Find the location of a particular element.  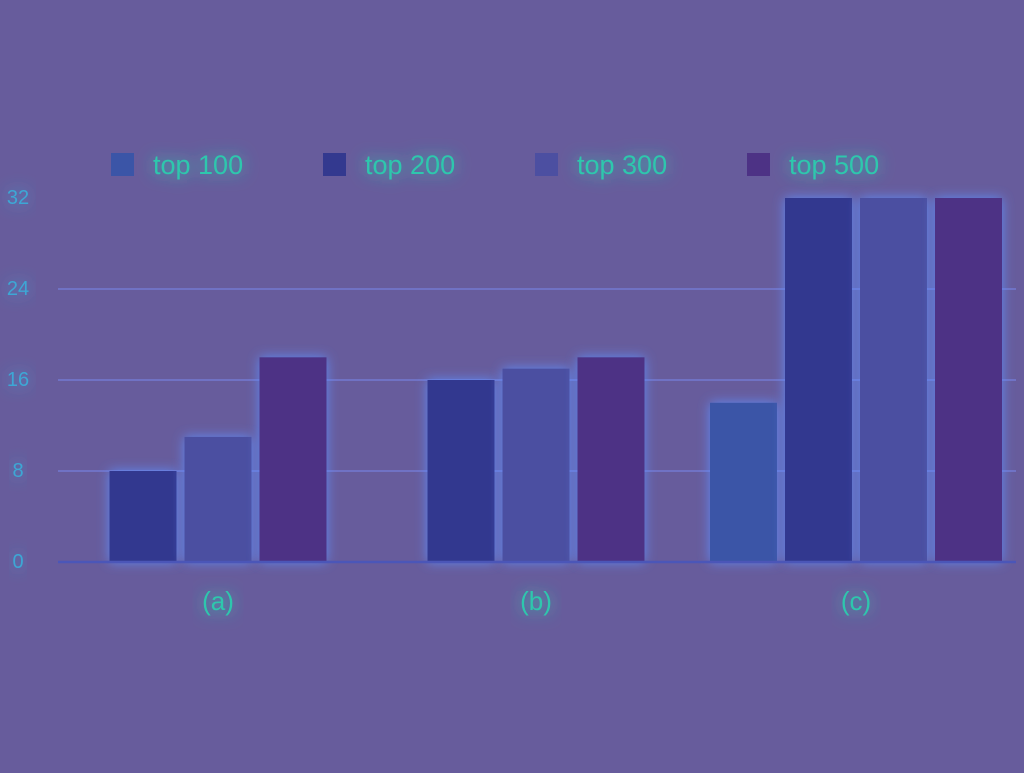

legend-item-top-100: top 100 is located at coordinates (177, 165).